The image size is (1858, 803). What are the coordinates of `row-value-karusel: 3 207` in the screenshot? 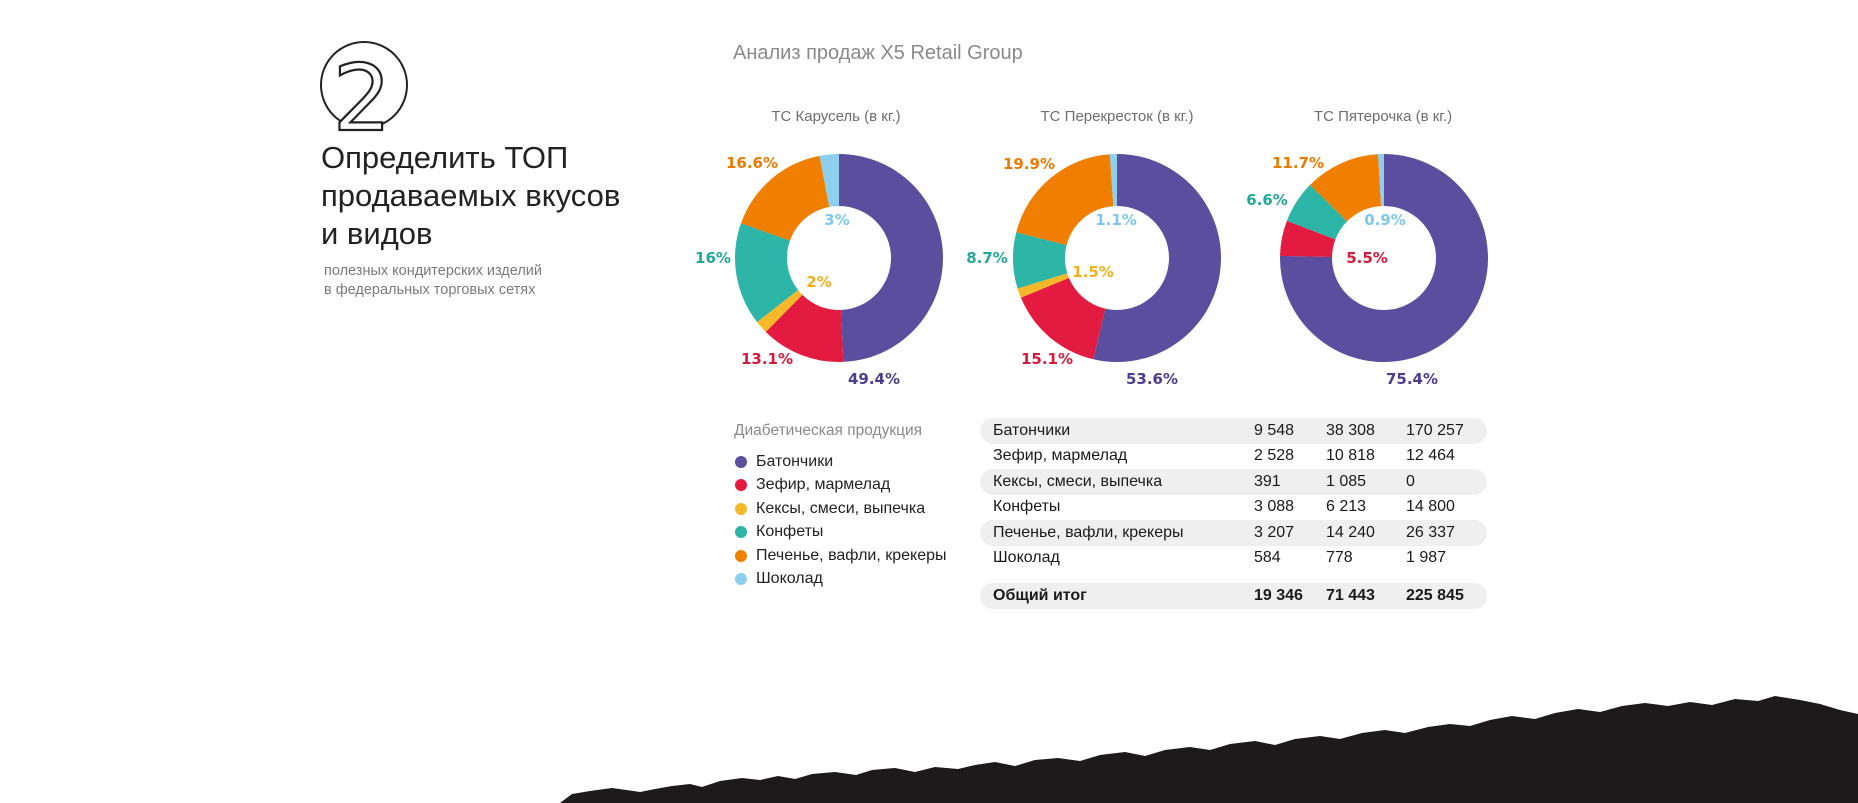 It's located at (1274, 532).